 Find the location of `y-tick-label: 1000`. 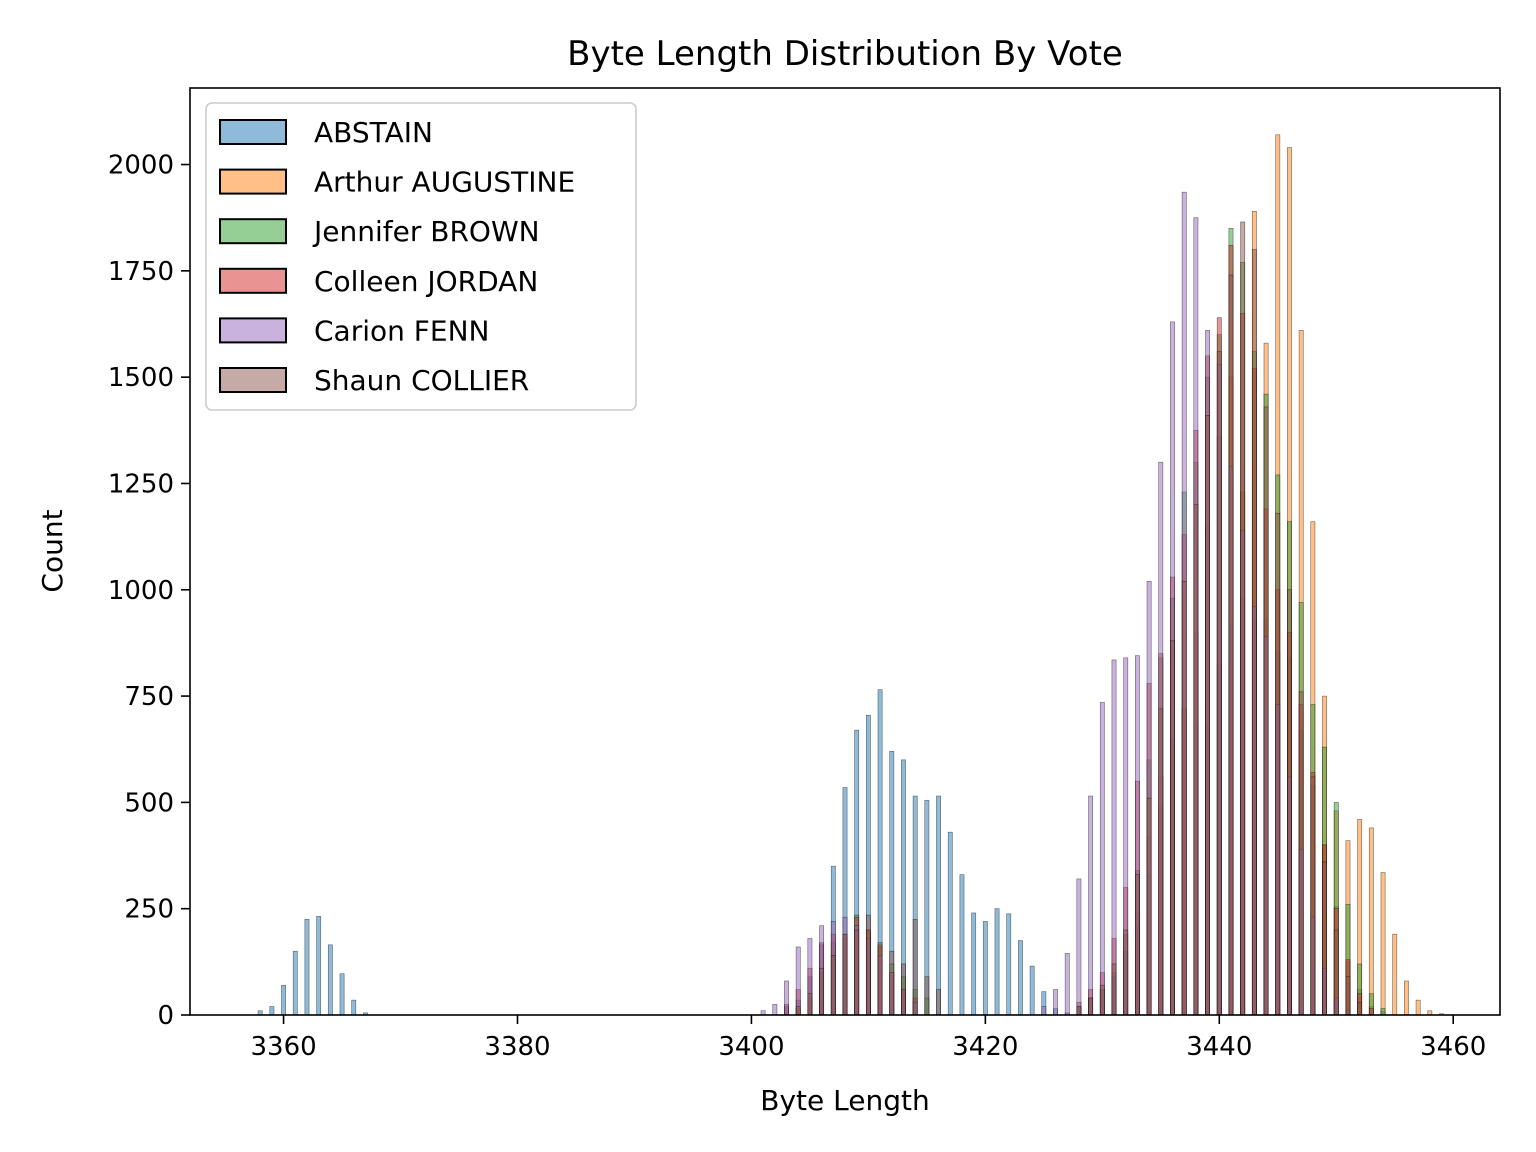

y-tick-label: 1000 is located at coordinates (141, 591).